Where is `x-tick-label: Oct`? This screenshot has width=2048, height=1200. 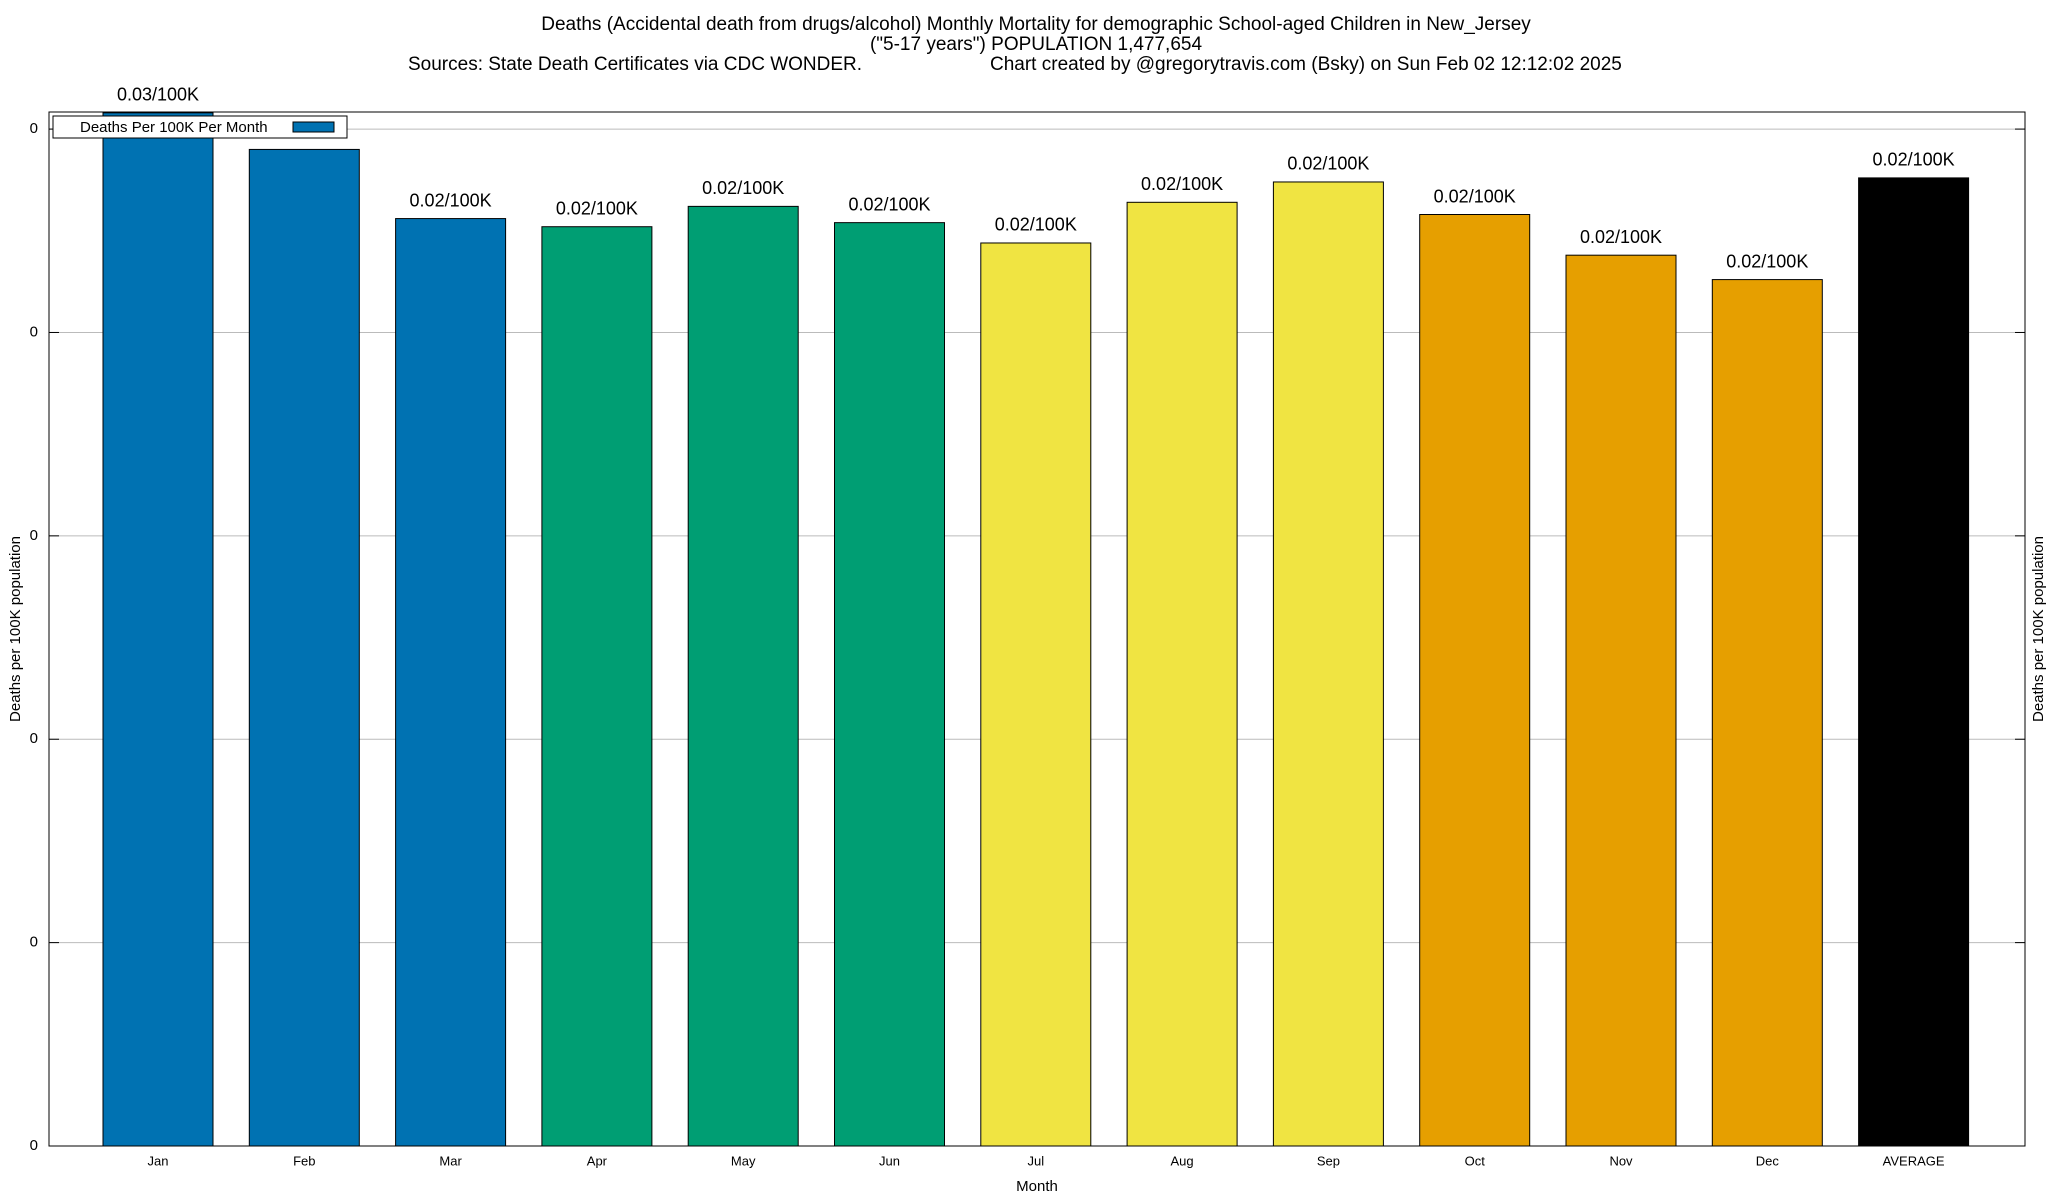 x-tick-label: Oct is located at coordinates (1475, 1160).